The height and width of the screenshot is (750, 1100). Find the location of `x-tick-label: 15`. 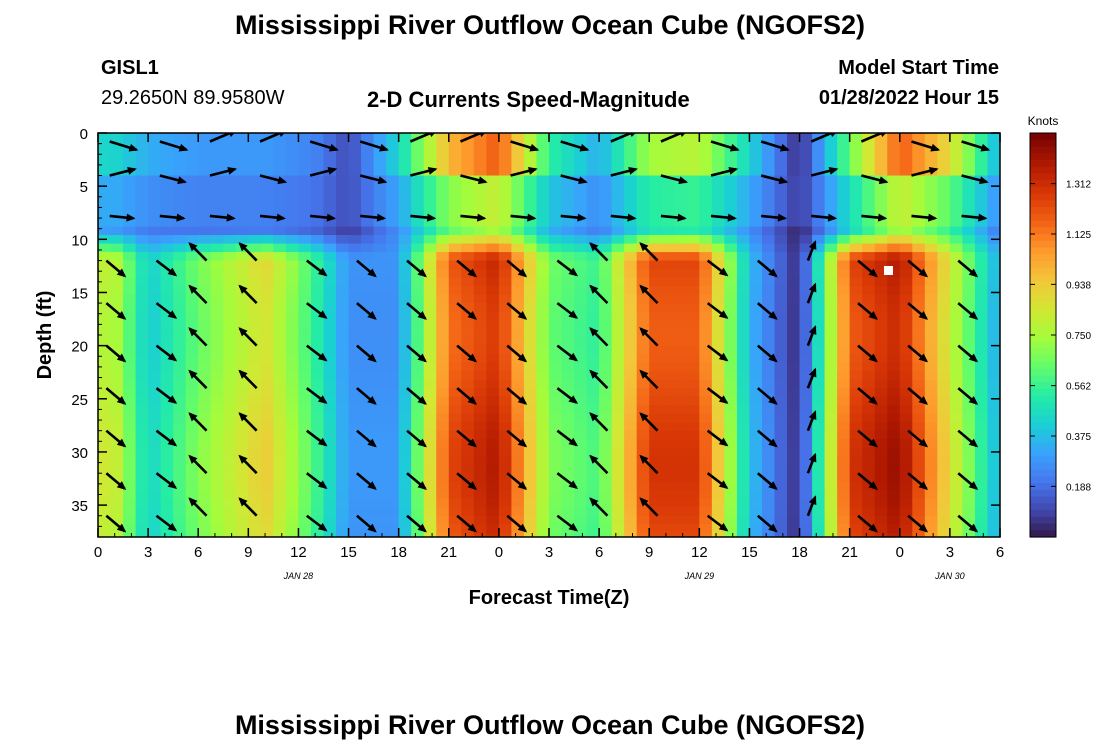

x-tick-label: 15 is located at coordinates (749, 552).